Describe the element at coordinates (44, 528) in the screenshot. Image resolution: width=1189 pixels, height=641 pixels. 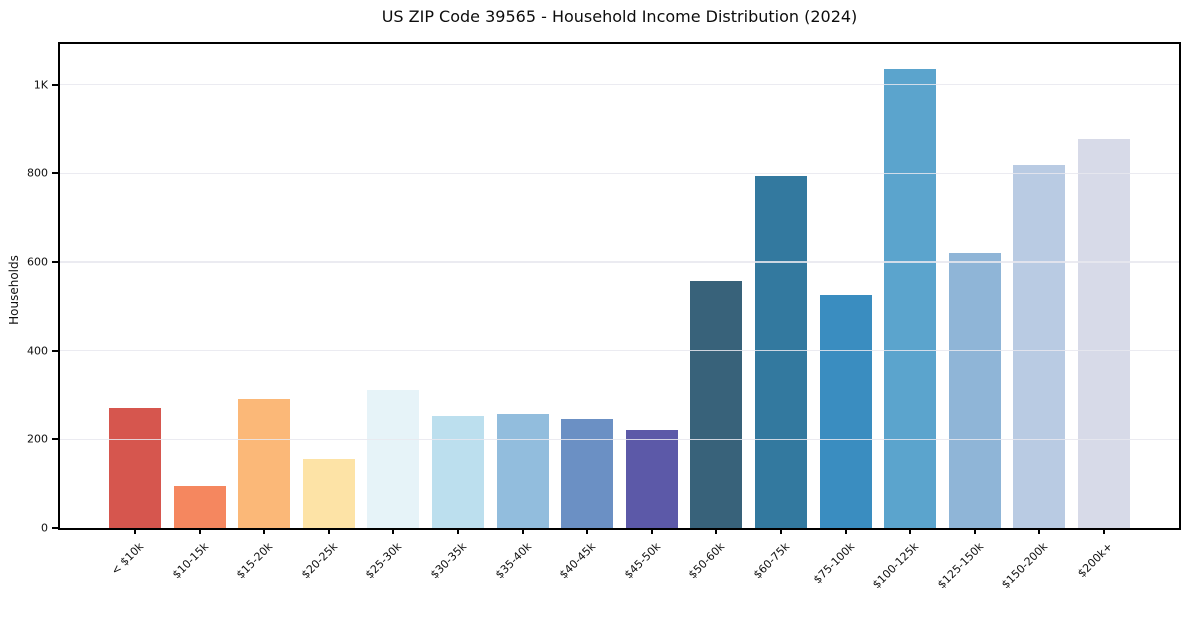
I see `y-tick-label: 0` at that location.